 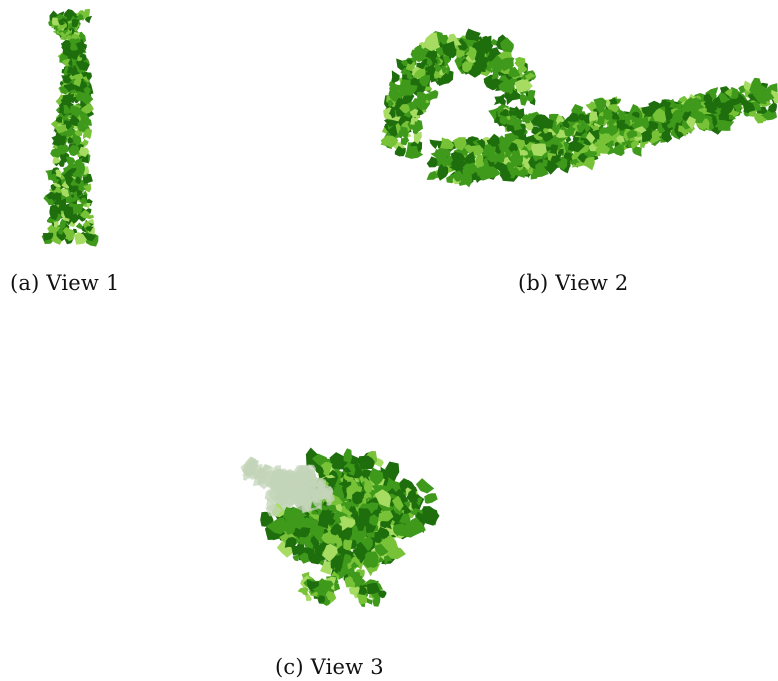 I want to click on view-3-image, so click(x=337, y=530).